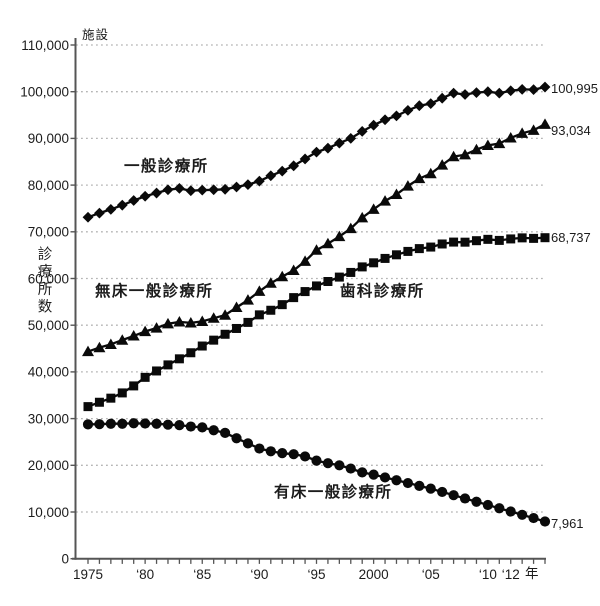 Image resolution: width=600 pixels, height=606 pixels. I want to click on y-unit-label: 施設, so click(96, 35).